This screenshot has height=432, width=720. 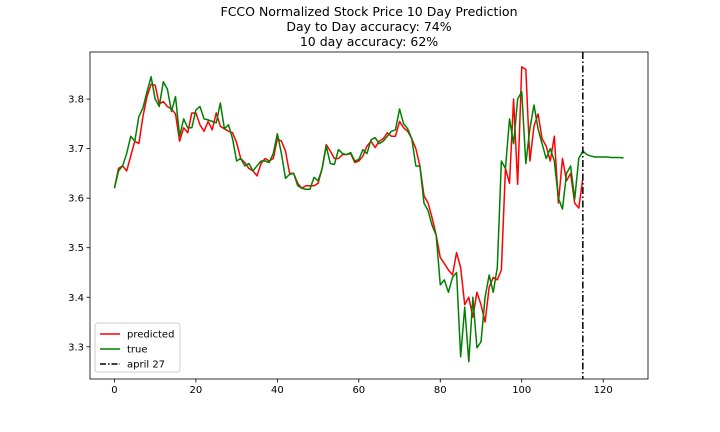 What do you see at coordinates (79, 224) in the screenshot?
I see `y-axis: 3.3 3.4 3.5 3.6 3.7 3.8` at bounding box center [79, 224].